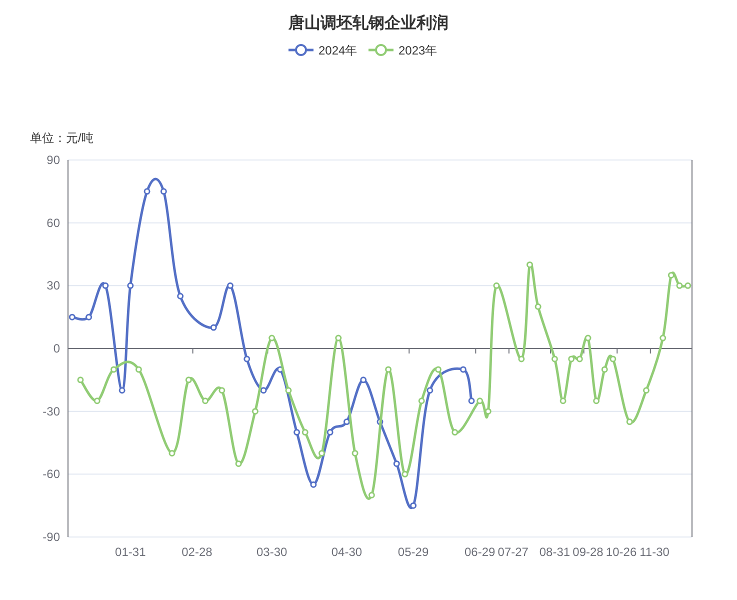  Describe the element at coordinates (655, 552) in the screenshot. I see `x-tick-label: 11-30` at that location.